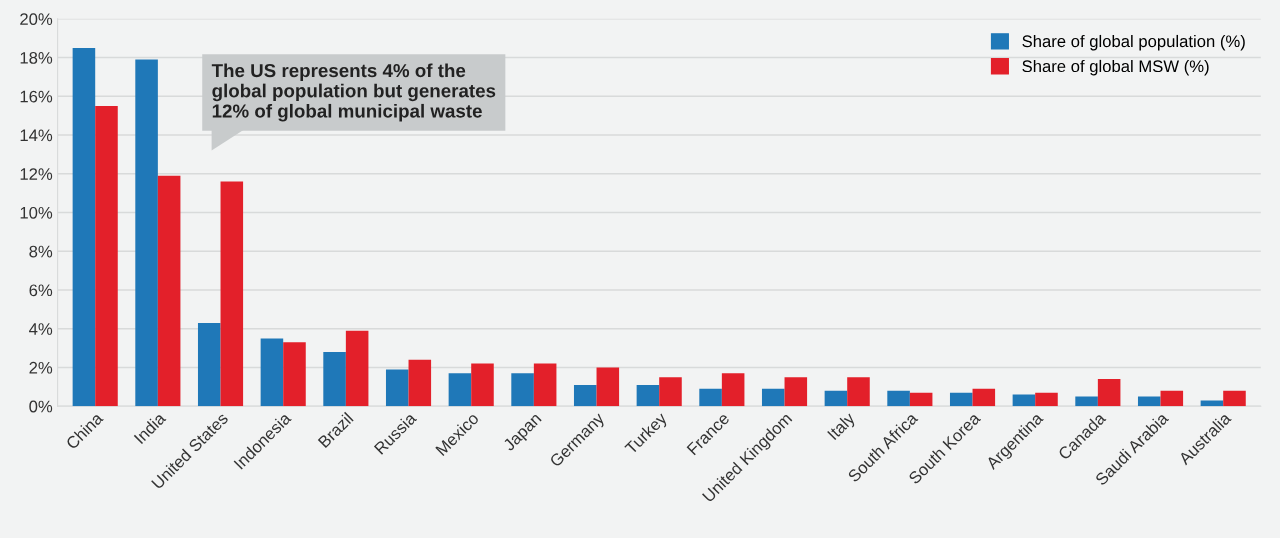  What do you see at coordinates (41, 367) in the screenshot?
I see `y-tick-label: 2%` at bounding box center [41, 367].